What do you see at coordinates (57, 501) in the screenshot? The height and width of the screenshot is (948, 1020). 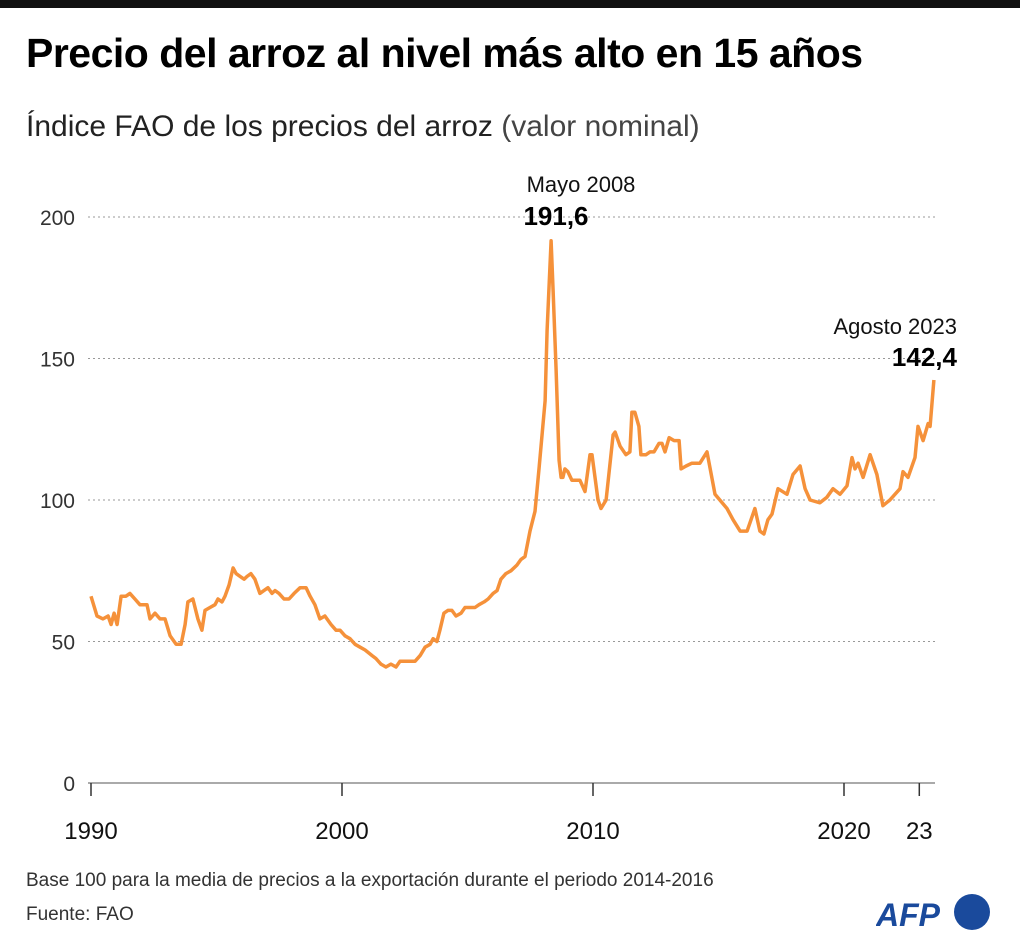 I see `y-tick-label: 100` at bounding box center [57, 501].